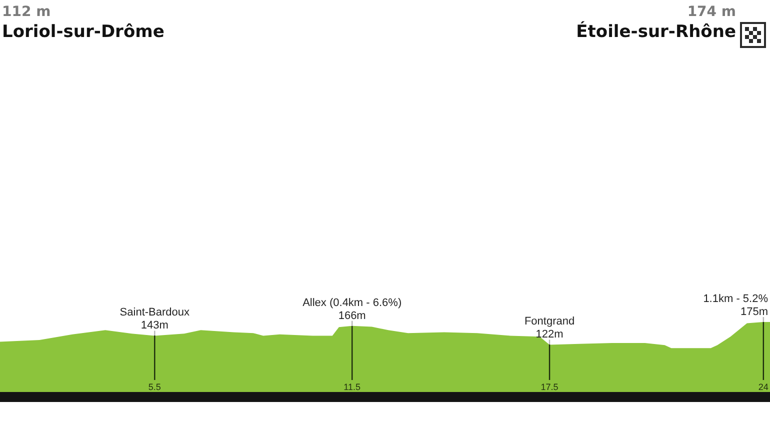 This screenshot has width=770, height=433. I want to click on data-label: 122m, so click(550, 334).